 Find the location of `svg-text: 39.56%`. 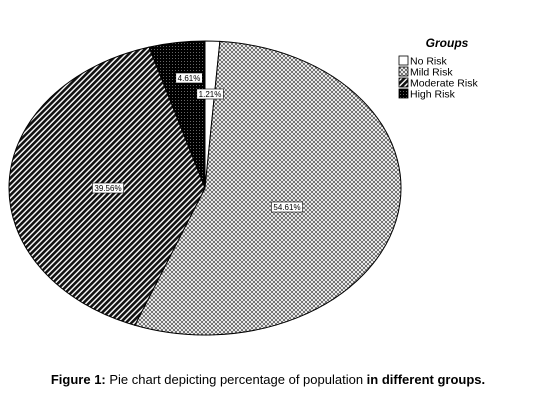

svg-text: 39.56% is located at coordinates (107, 188).